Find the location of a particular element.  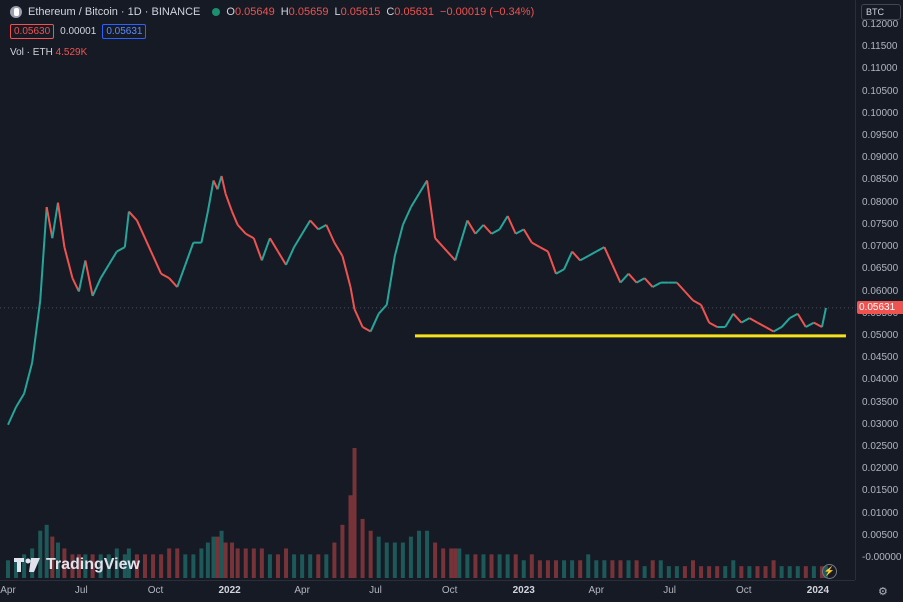

time-tick-label: 2022 is located at coordinates (229, 590).